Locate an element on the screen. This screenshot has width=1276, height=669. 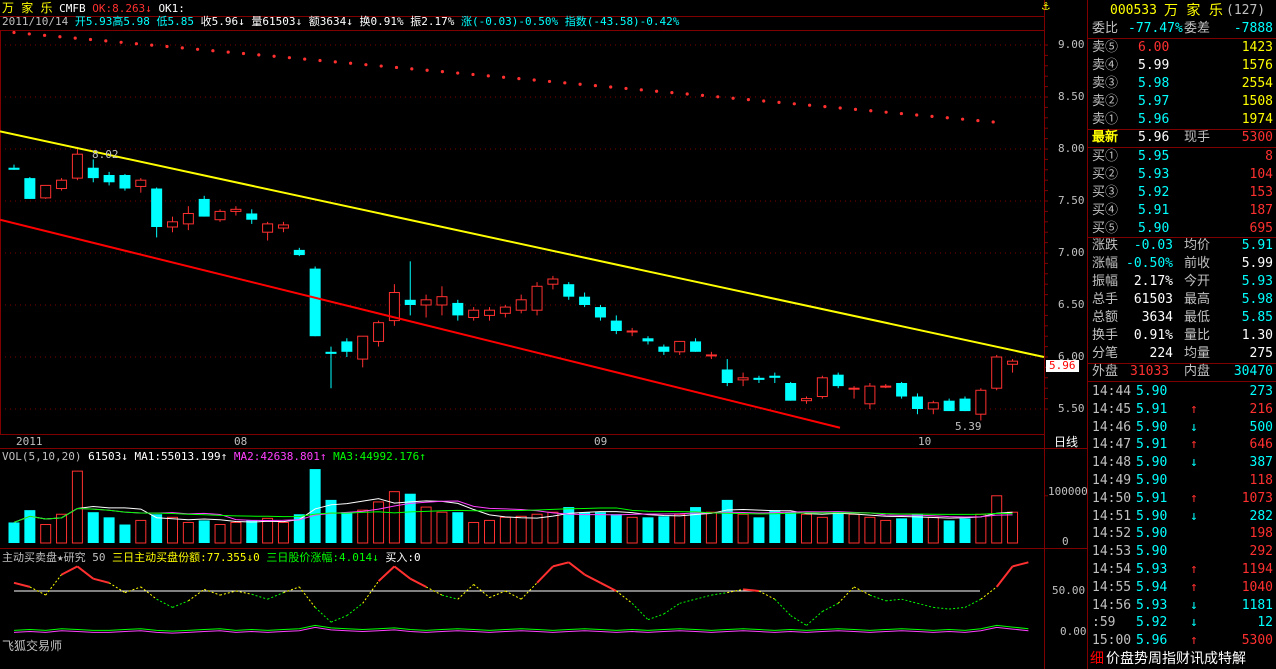
tick-price: 5.93 is located at coordinates (1152, 569).